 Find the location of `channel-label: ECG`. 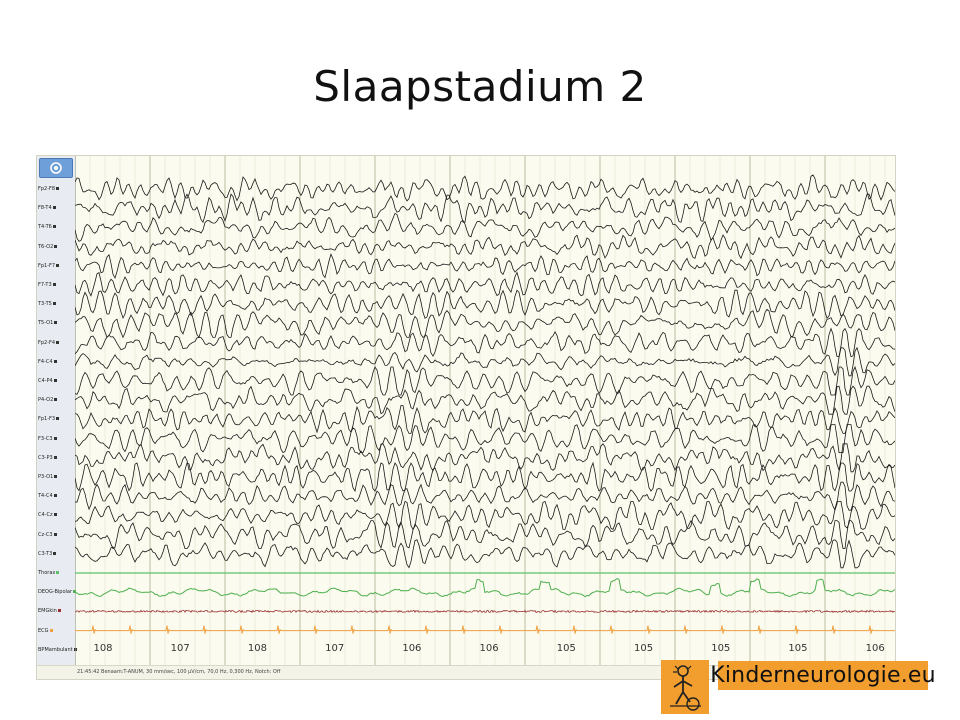

channel-label: ECG is located at coordinates (56, 631).